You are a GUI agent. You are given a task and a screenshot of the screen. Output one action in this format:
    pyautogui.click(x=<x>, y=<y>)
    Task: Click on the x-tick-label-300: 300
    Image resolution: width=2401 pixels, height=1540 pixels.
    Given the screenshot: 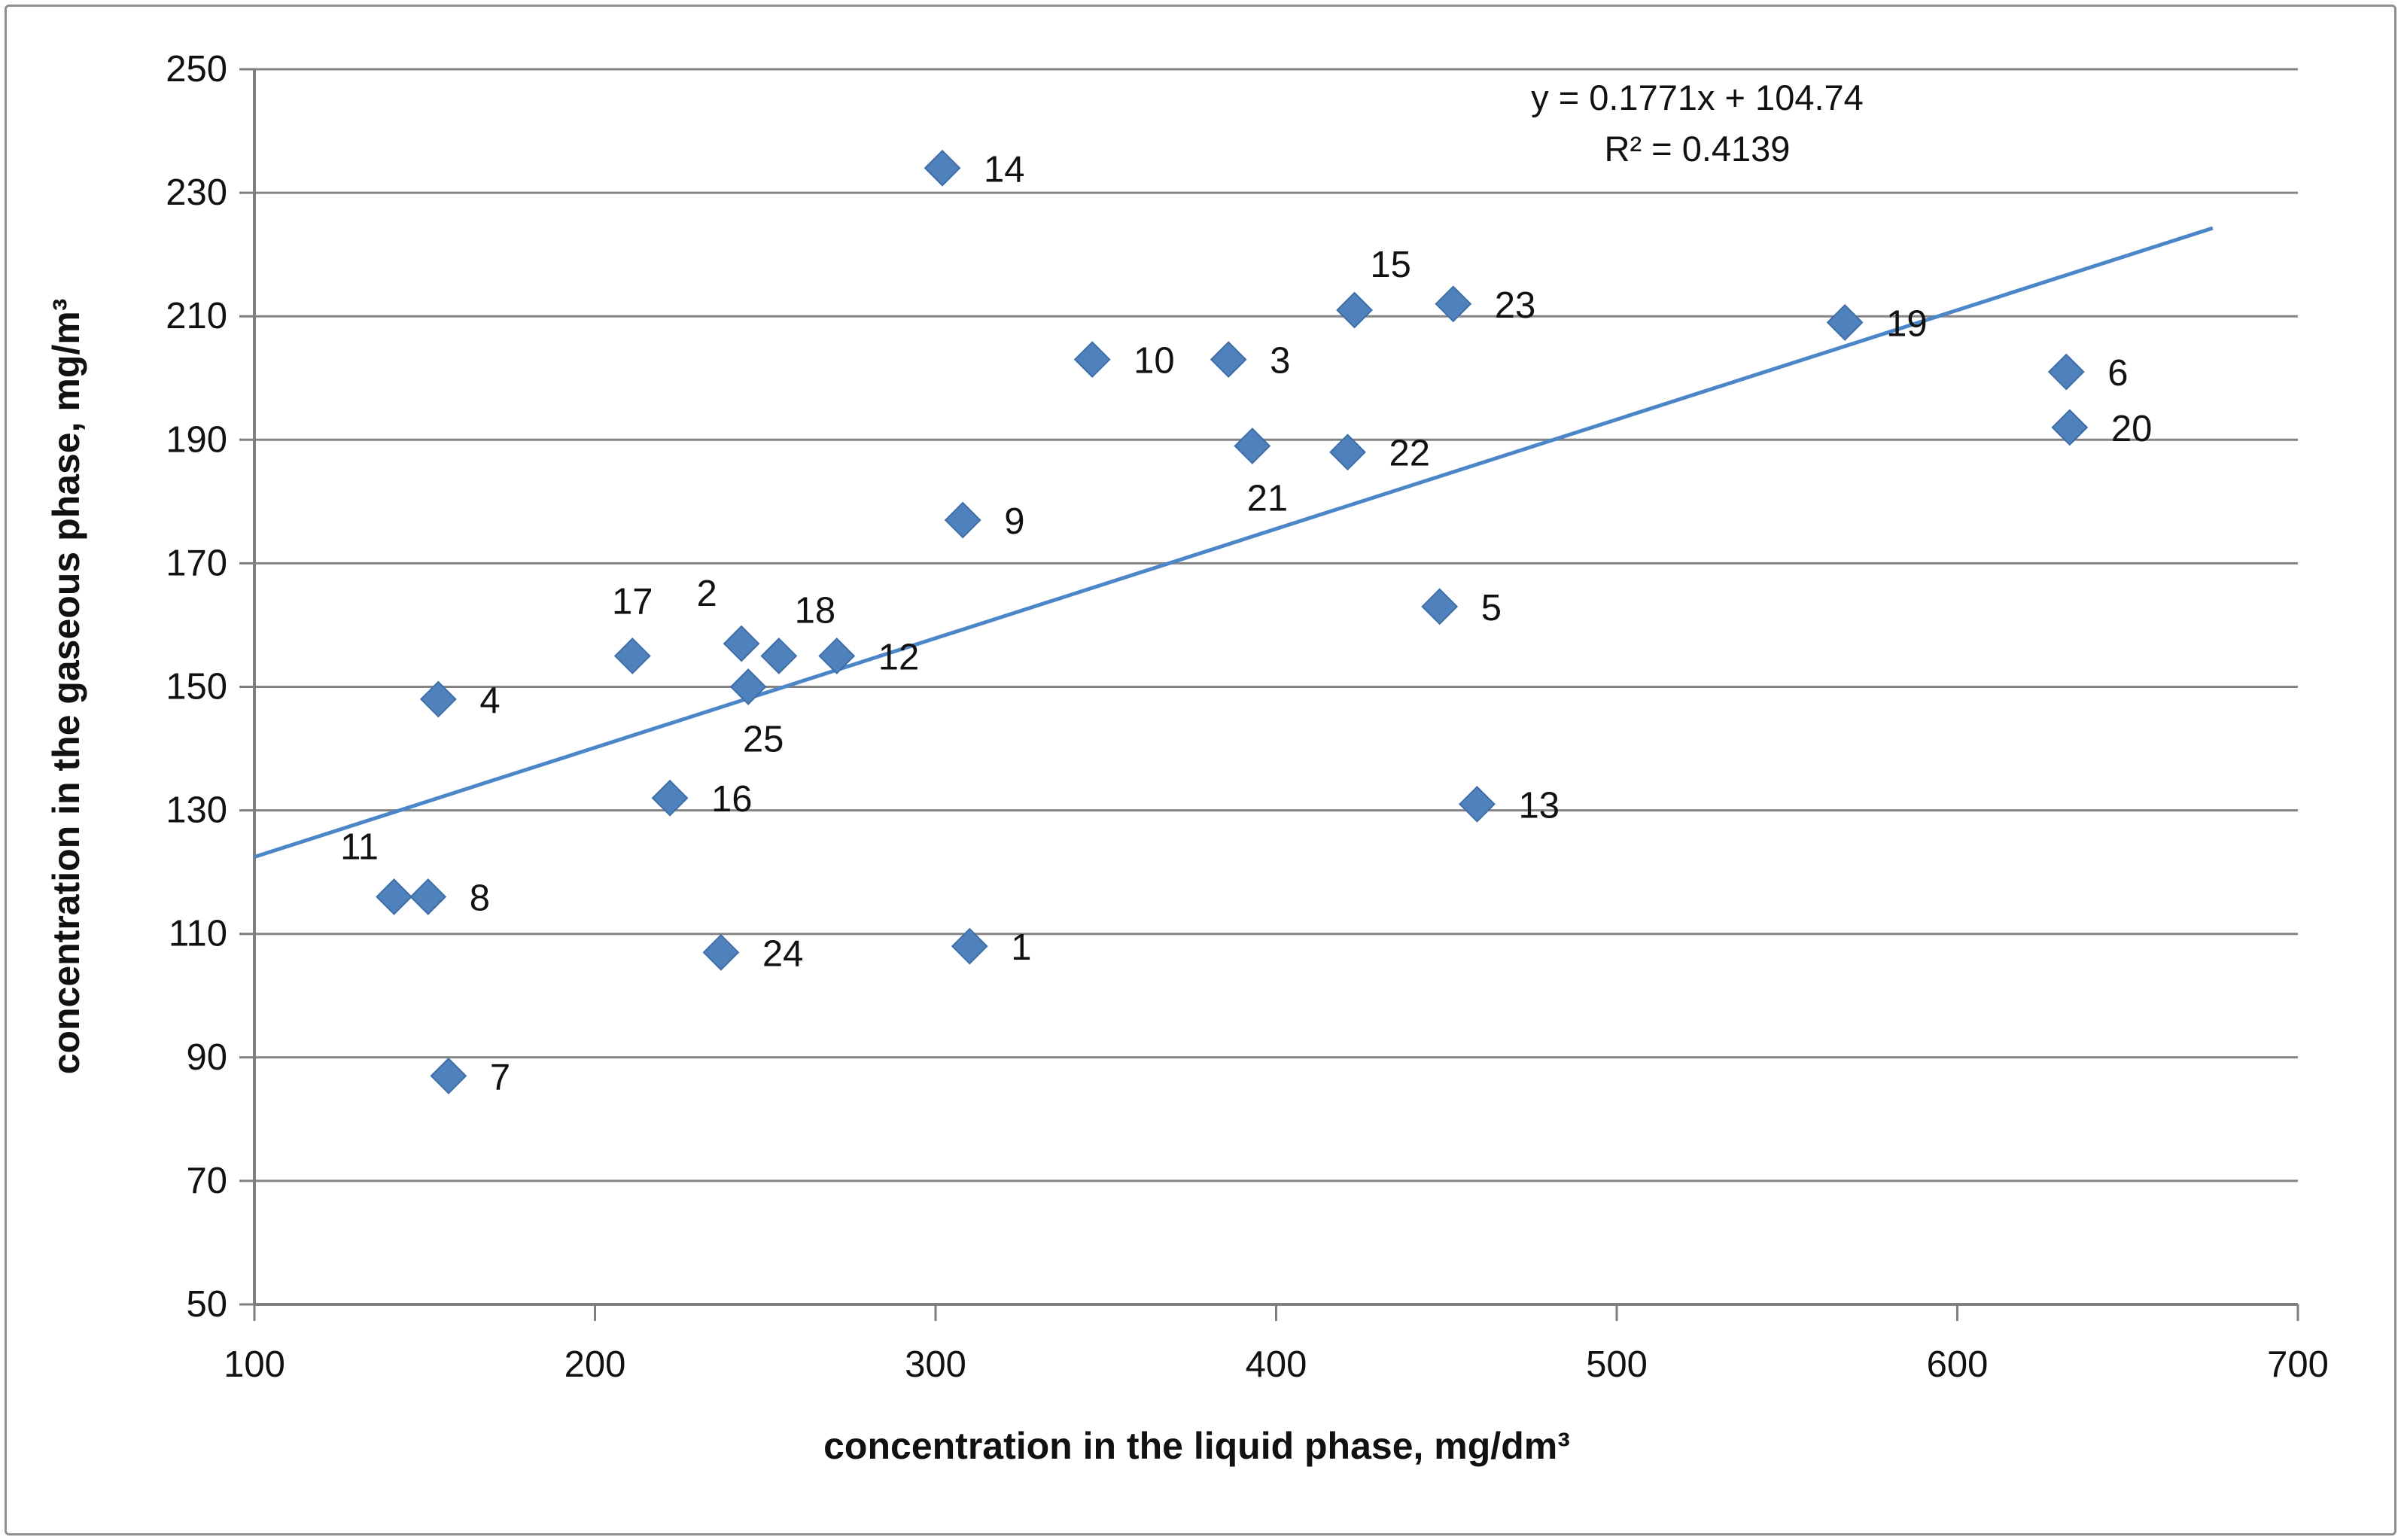 What is the action you would take?
    pyautogui.click(x=935, y=1364)
    